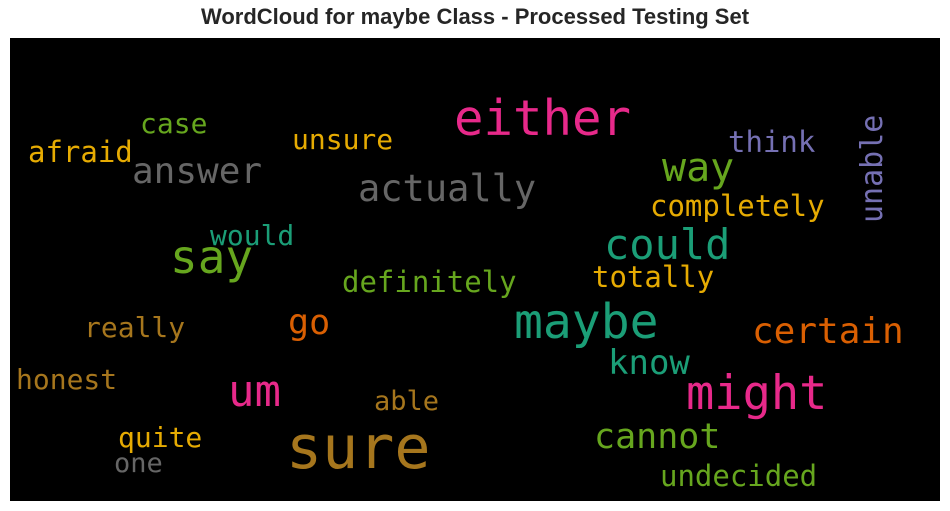 Image resolution: width=950 pixels, height=511 pixels. I want to click on word-undecided: undecided, so click(739, 476).